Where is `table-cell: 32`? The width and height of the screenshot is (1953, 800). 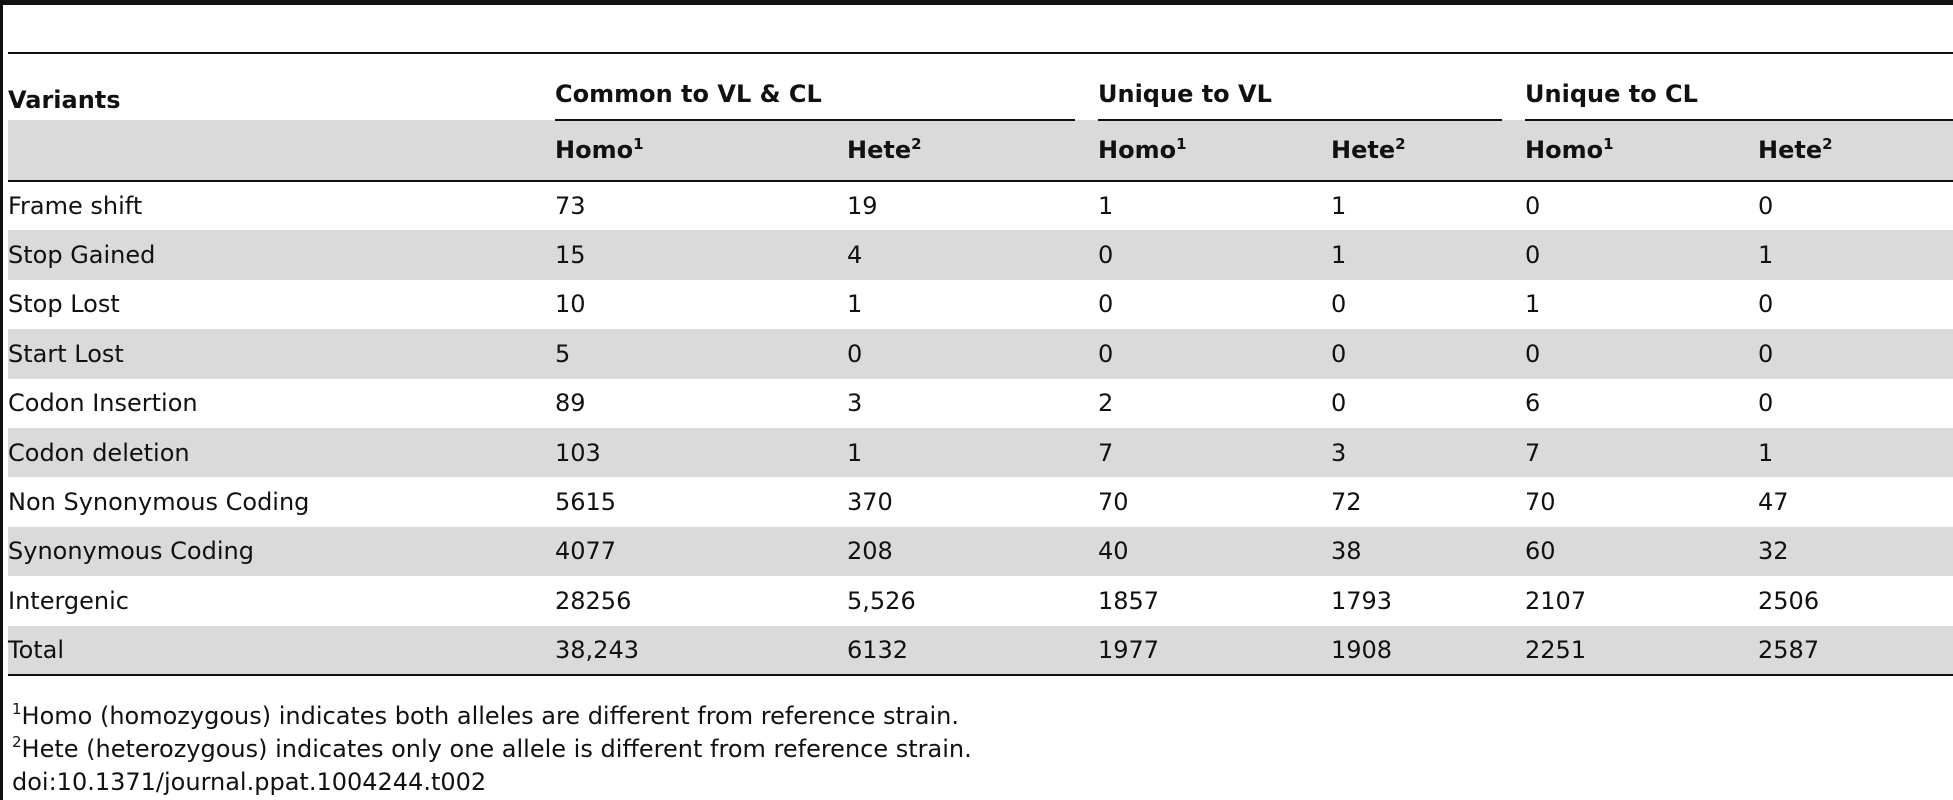
table-cell: 32 is located at coordinates (1773, 551).